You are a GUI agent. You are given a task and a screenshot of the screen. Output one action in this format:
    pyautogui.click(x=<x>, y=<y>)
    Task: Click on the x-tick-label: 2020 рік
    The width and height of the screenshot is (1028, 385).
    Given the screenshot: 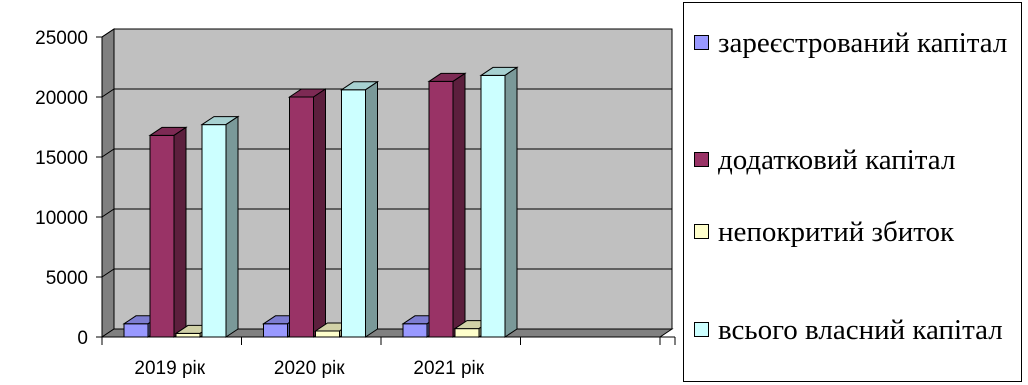 What is the action you would take?
    pyautogui.click(x=309, y=368)
    